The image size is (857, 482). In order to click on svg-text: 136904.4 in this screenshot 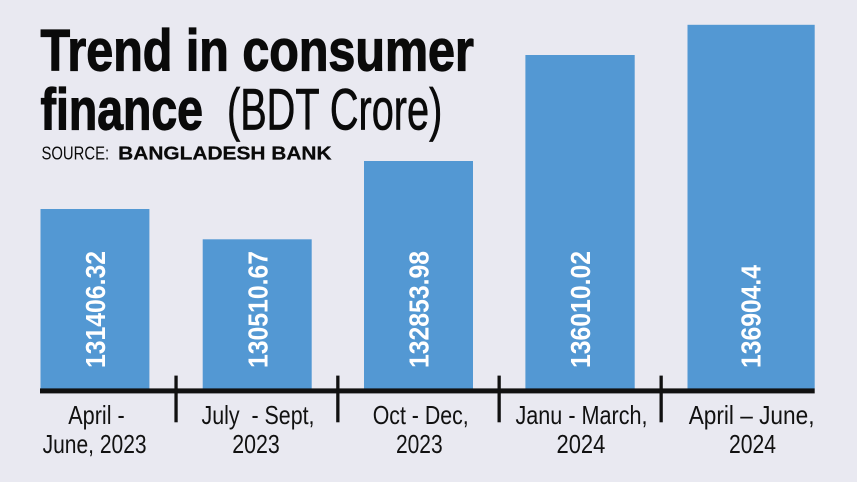, I will do `click(751, 316)`.